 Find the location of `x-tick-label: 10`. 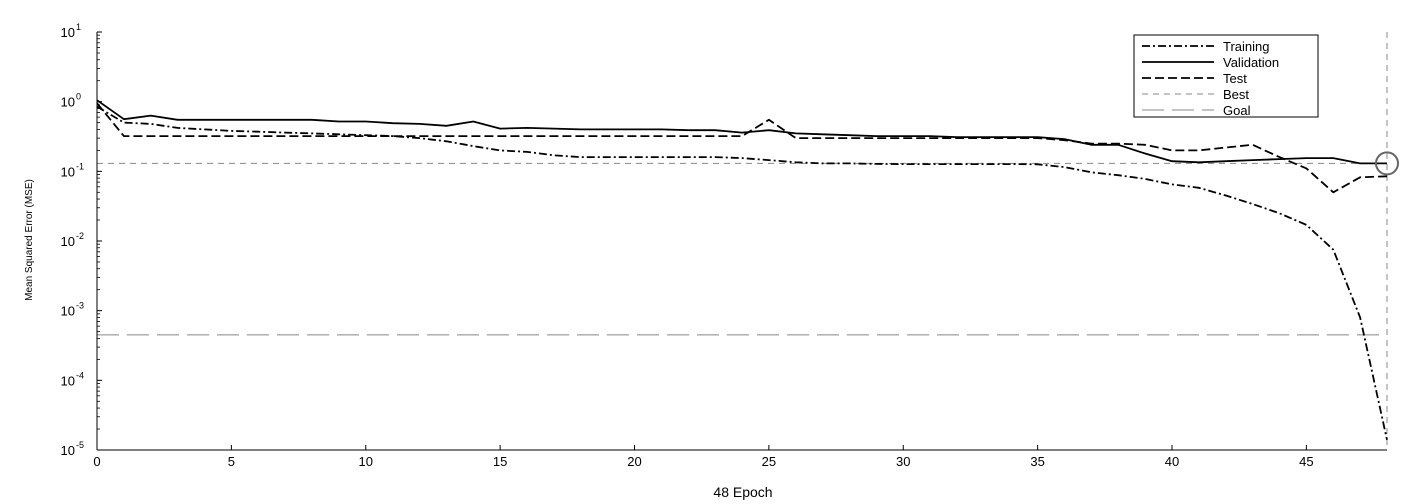

x-tick-label: 10 is located at coordinates (366, 461).